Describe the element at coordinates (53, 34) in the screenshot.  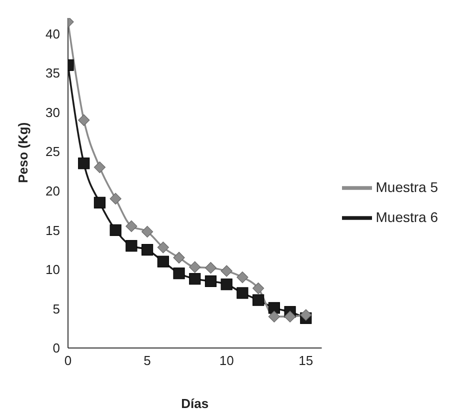
I see `y-tick-label: 40` at that location.